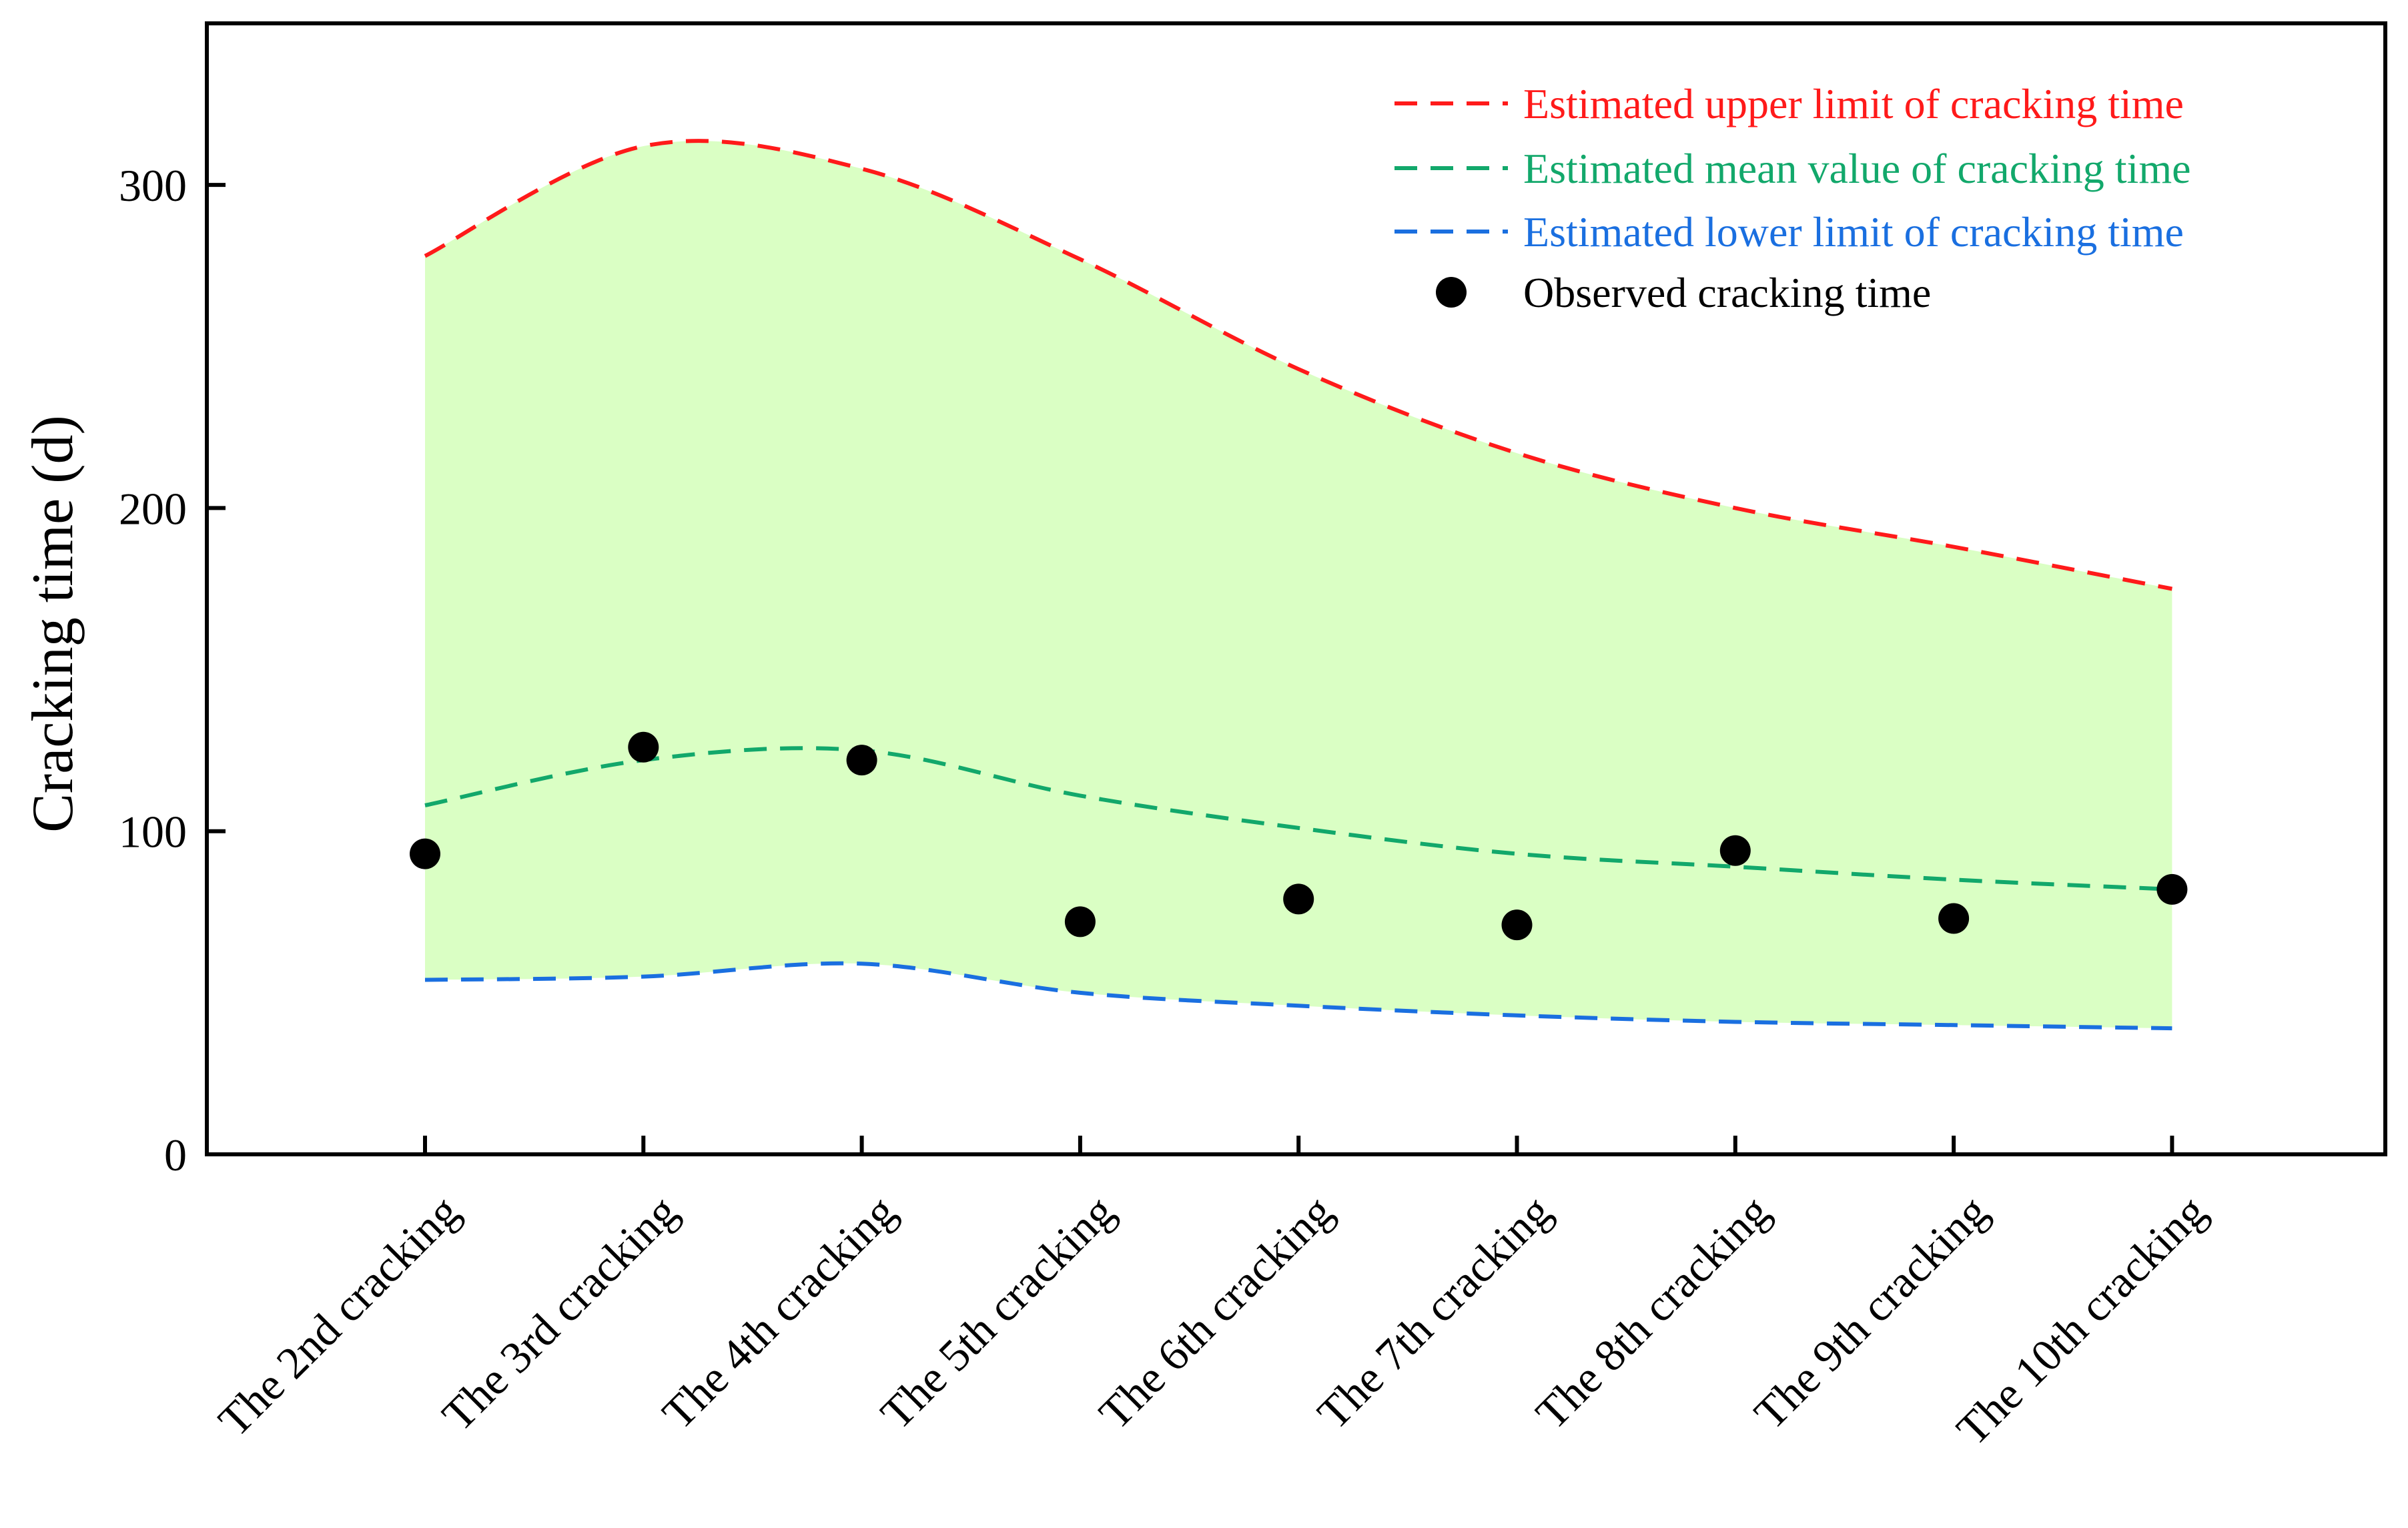  I want to click on legend-upper-limit: Estimated upper limit of cracking time, so click(1789, 103).